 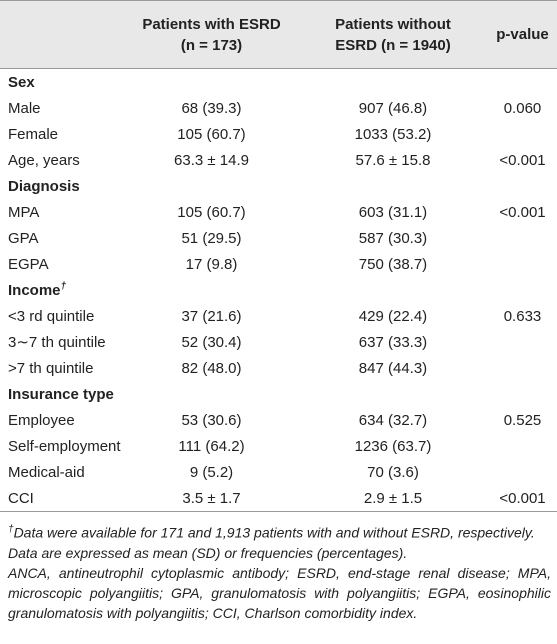 I want to click on table-cell: 1033 (53.2), so click(x=393, y=134).